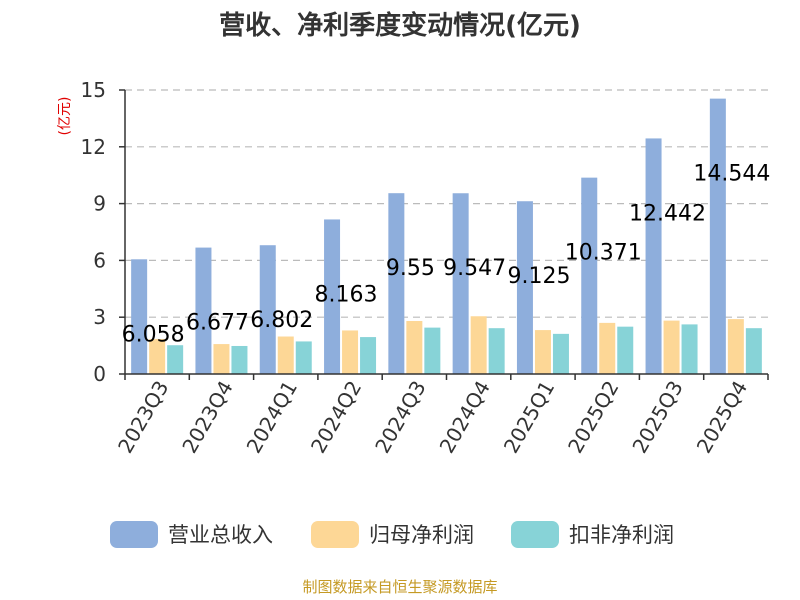 Image resolution: width=800 pixels, height=600 pixels. What do you see at coordinates (220, 535) in the screenshot?
I see `legend-label: 营业总收入` at bounding box center [220, 535].